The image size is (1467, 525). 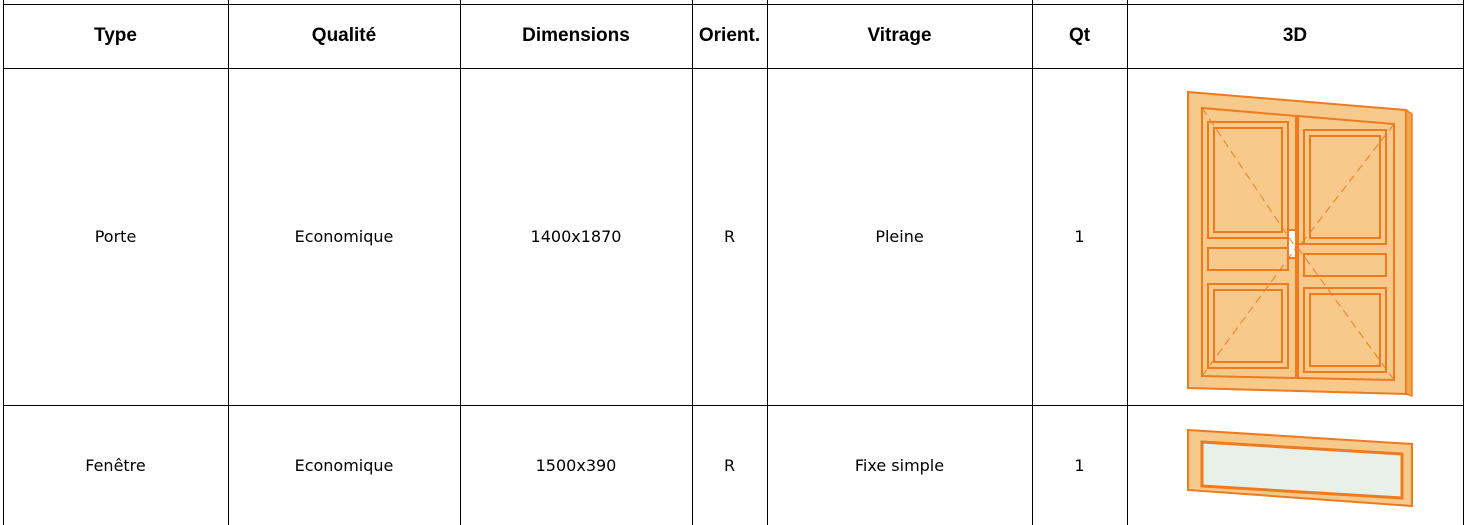 I want to click on header-cell: Type, so click(x=115, y=35).